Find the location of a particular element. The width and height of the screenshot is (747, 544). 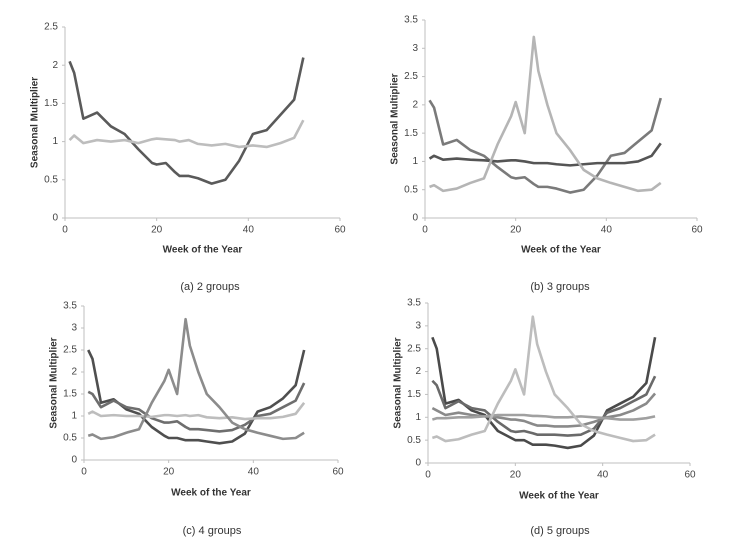

caption: (b) 3 groups is located at coordinates (560, 287).